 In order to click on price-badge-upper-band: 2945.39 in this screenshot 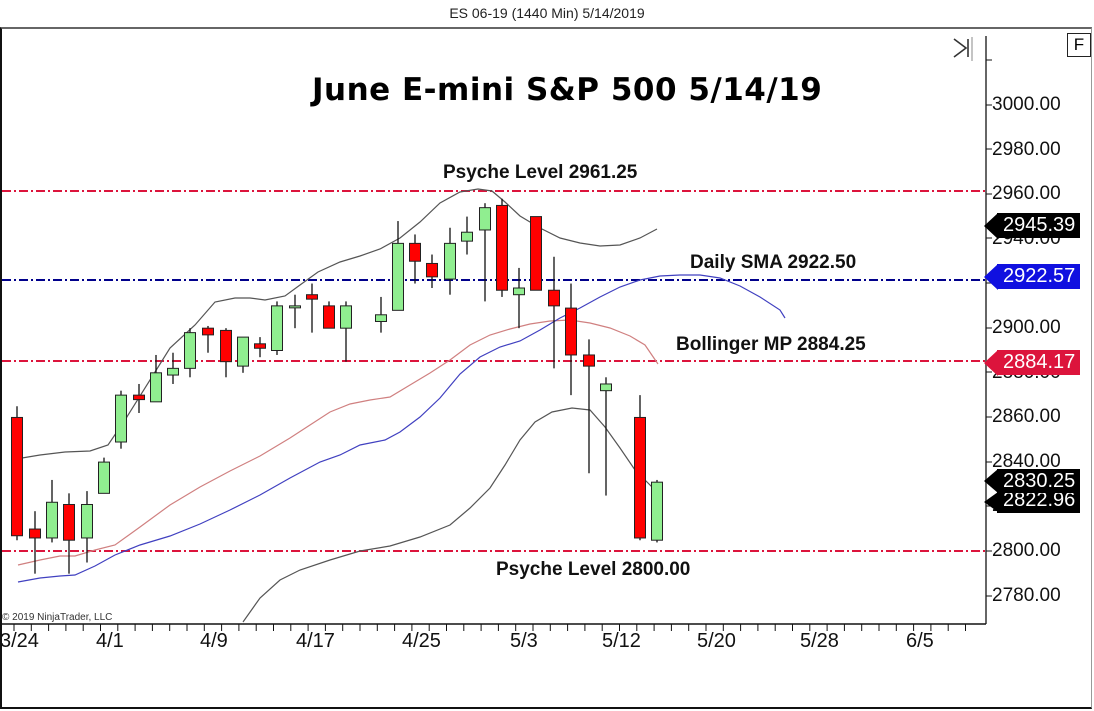, I will do `click(1039, 225)`.